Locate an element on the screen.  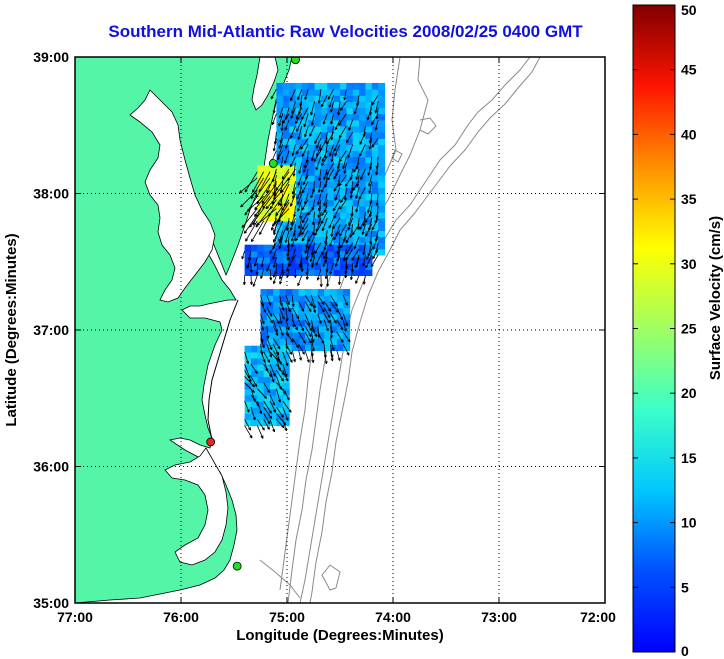
x-tick-label: 76:00 is located at coordinates (181, 617).